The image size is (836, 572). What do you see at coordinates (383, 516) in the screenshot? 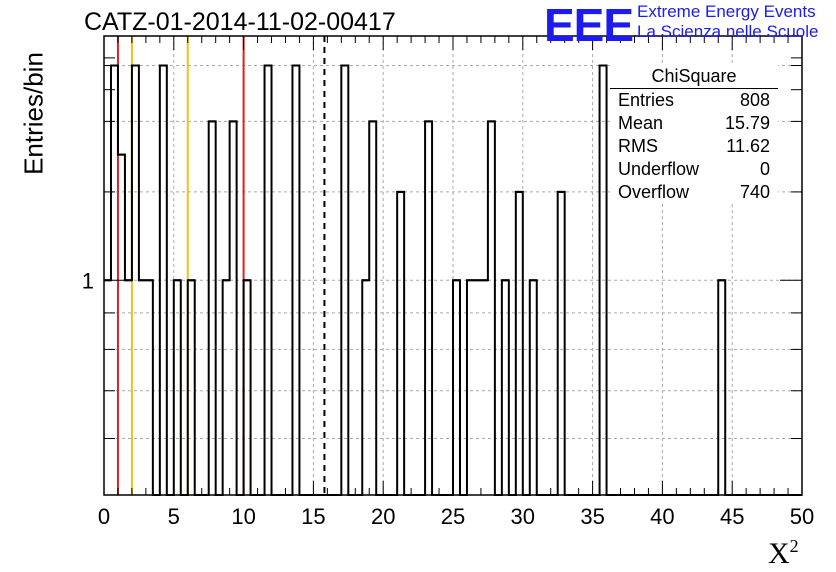
I see `x-tick-label: 20` at bounding box center [383, 516].